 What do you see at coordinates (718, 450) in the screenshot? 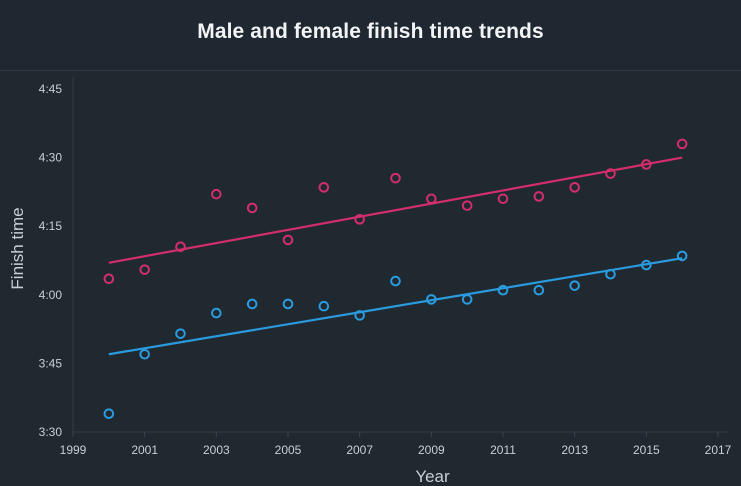
I see `x-tick-label: 2017` at bounding box center [718, 450].